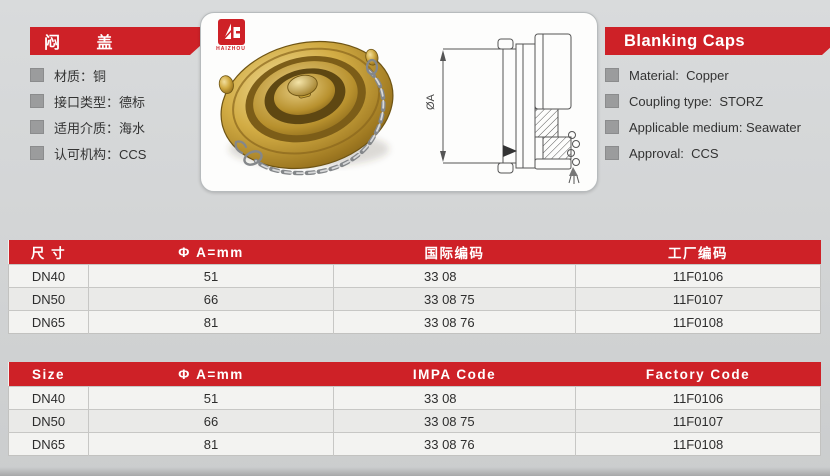  I want to click on column-header-size: 尺 寸, so click(48, 252).